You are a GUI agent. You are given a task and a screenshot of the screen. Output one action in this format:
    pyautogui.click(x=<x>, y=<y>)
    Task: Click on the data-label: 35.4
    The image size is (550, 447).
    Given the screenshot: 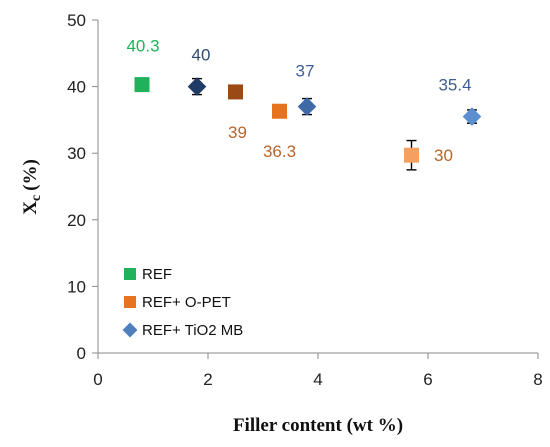 What is the action you would take?
    pyautogui.click(x=454, y=85)
    